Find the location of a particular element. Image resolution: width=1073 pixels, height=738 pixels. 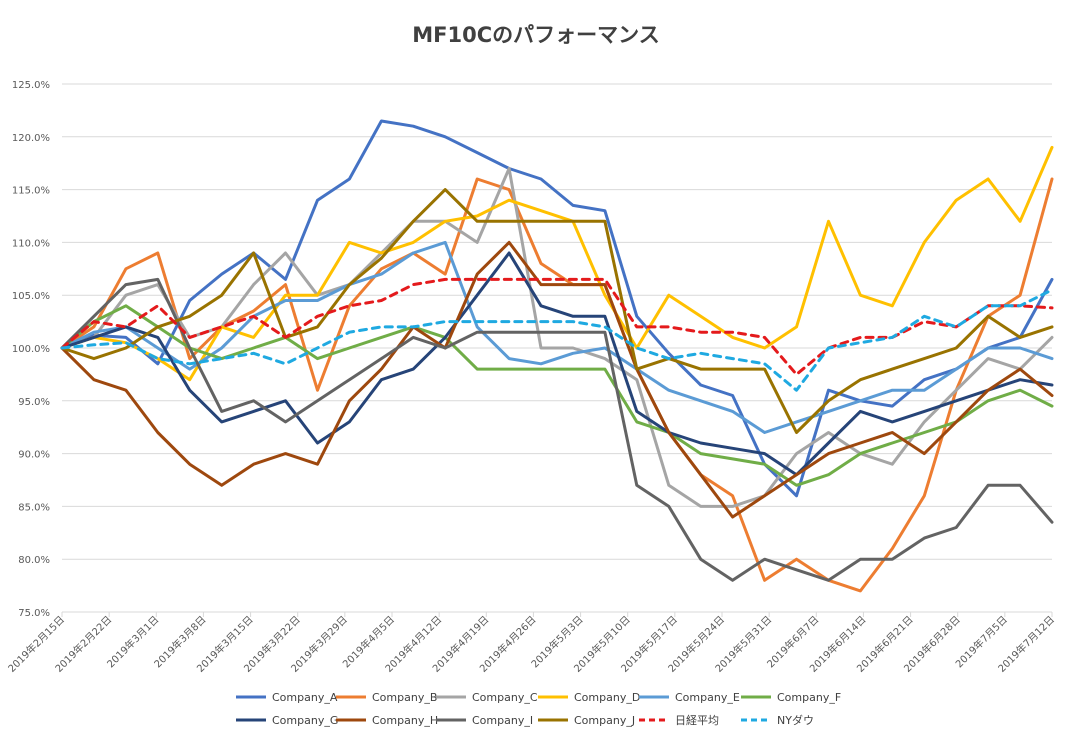

legend-label: Company_G is located at coordinates (305, 720).